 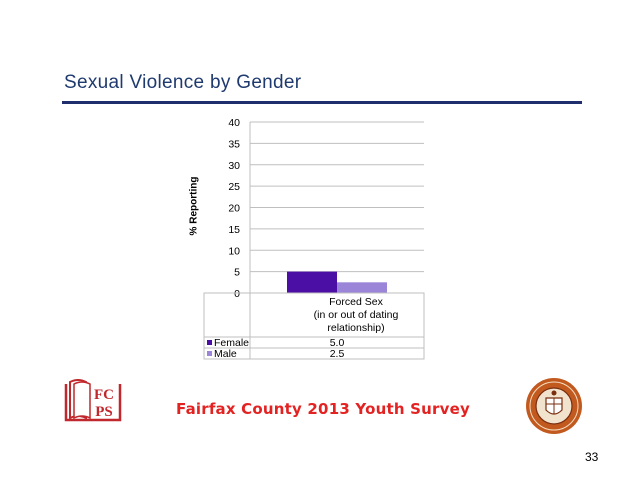 What do you see at coordinates (104, 412) in the screenshot?
I see `fcps-logo-text-bottom: PS` at bounding box center [104, 412].